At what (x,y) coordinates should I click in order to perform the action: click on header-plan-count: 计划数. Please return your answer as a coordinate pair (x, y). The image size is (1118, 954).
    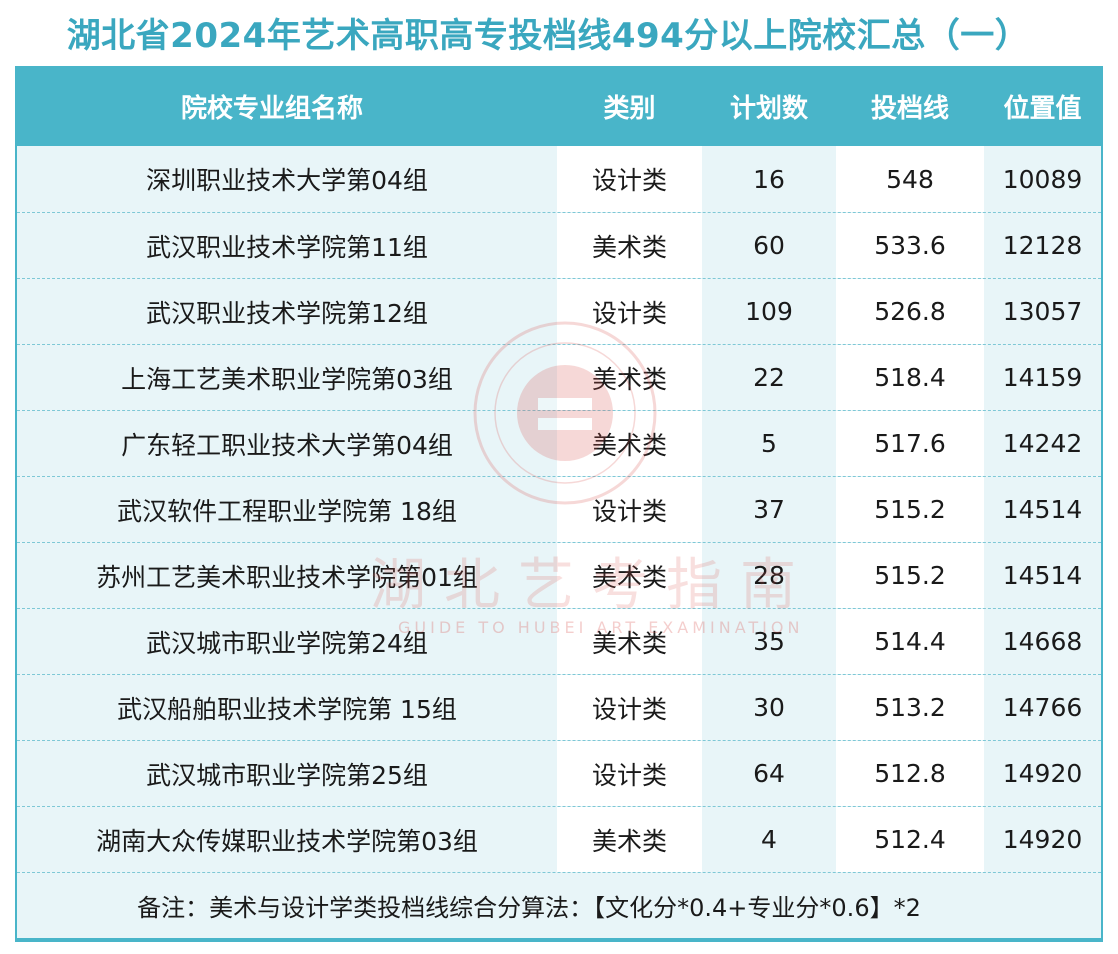
    Looking at the image, I should click on (768, 108).